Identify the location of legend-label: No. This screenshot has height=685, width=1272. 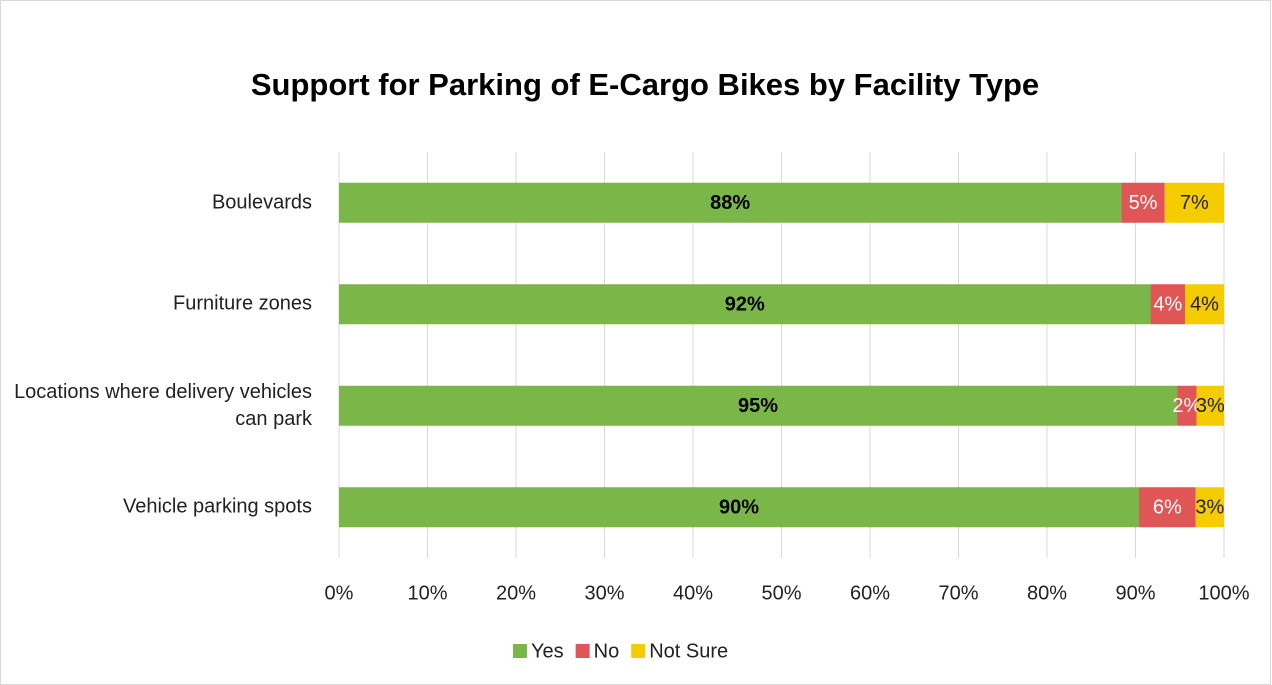
(607, 651).